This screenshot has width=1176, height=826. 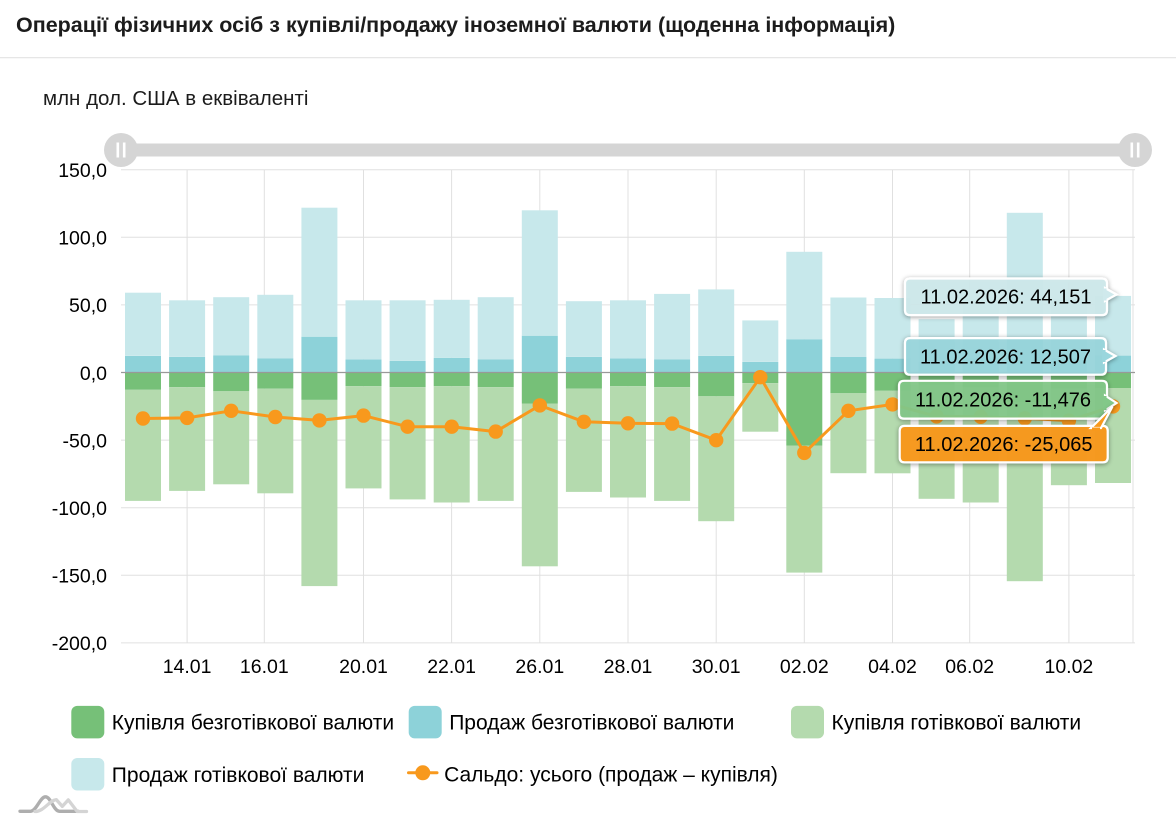 What do you see at coordinates (93, 374) in the screenshot?
I see `svg-text: 0,0` at bounding box center [93, 374].